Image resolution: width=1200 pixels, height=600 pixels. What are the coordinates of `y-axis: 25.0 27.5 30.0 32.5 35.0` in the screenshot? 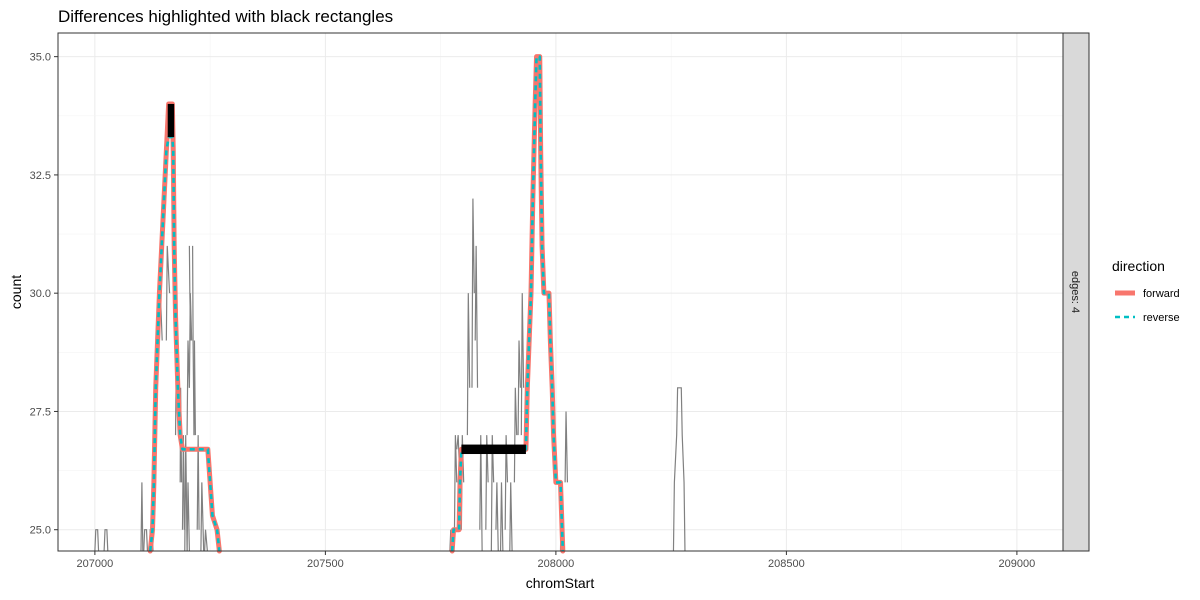 It's located at (44, 294).